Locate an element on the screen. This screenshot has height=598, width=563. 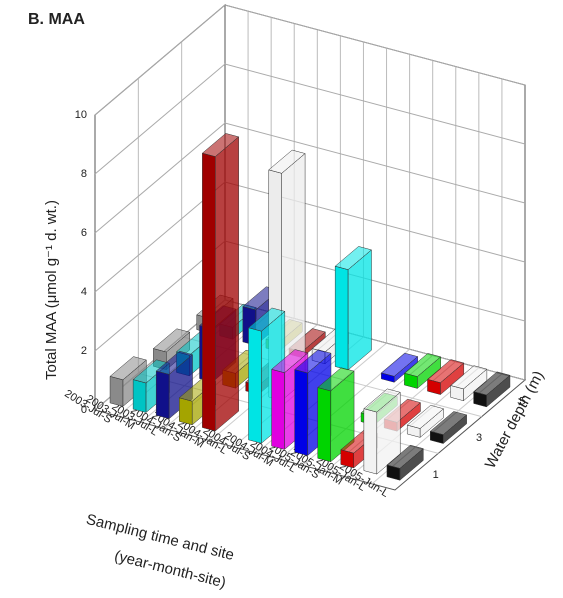
y-tick-label: 10 is located at coordinates (81, 115).